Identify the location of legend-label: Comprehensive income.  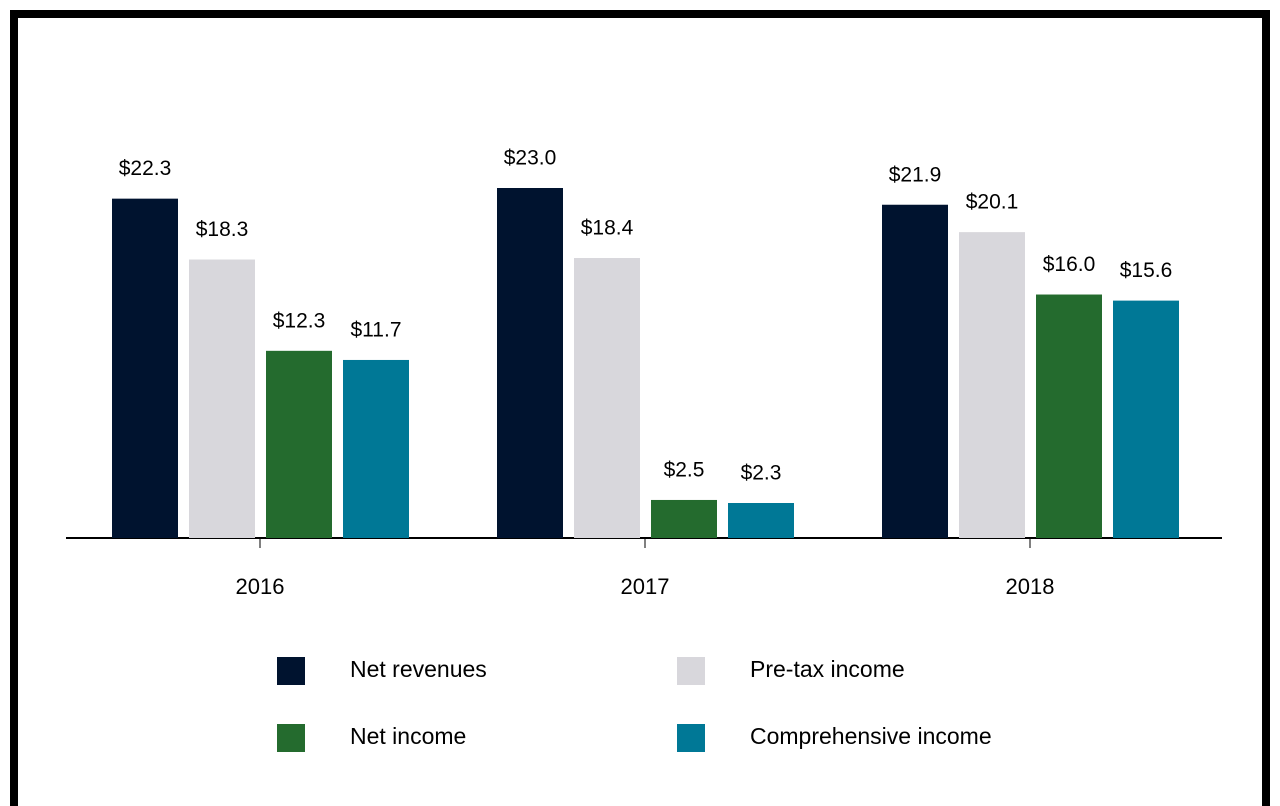
(871, 736).